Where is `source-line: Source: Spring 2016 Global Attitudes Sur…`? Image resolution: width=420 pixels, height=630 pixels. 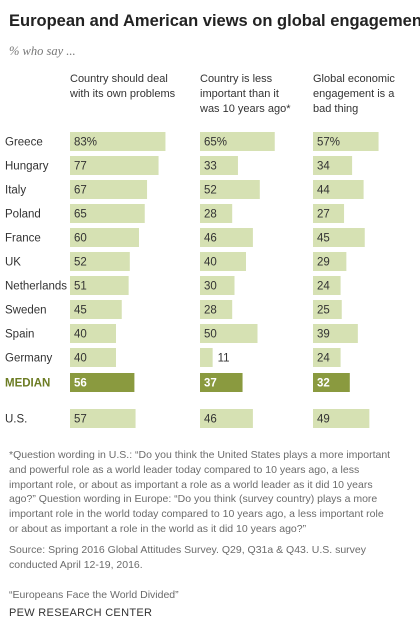 source-line: Source: Spring 2016 Global Attitudes Sur… is located at coordinates (187, 550).